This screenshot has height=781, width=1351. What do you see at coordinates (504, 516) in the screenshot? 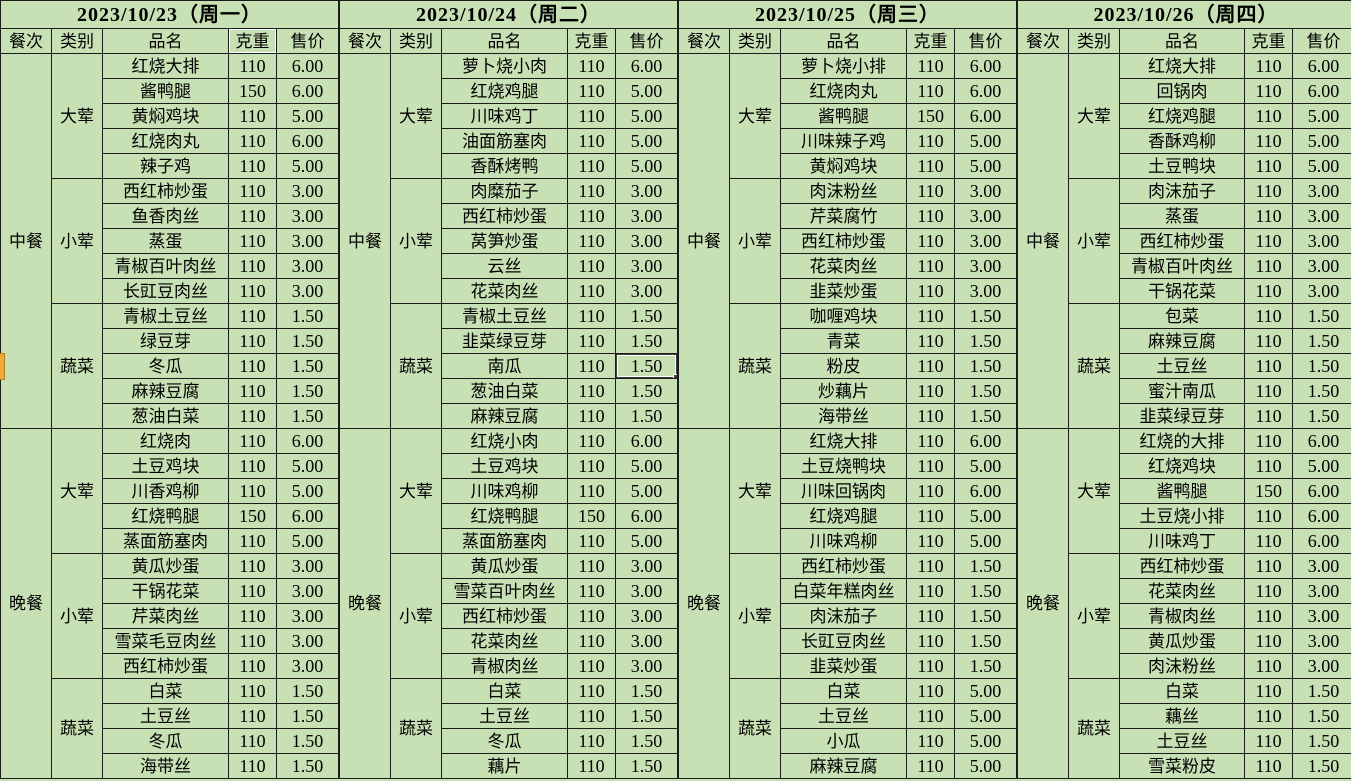
I see `cell-dish: 红烧鸭腿` at bounding box center [504, 516].